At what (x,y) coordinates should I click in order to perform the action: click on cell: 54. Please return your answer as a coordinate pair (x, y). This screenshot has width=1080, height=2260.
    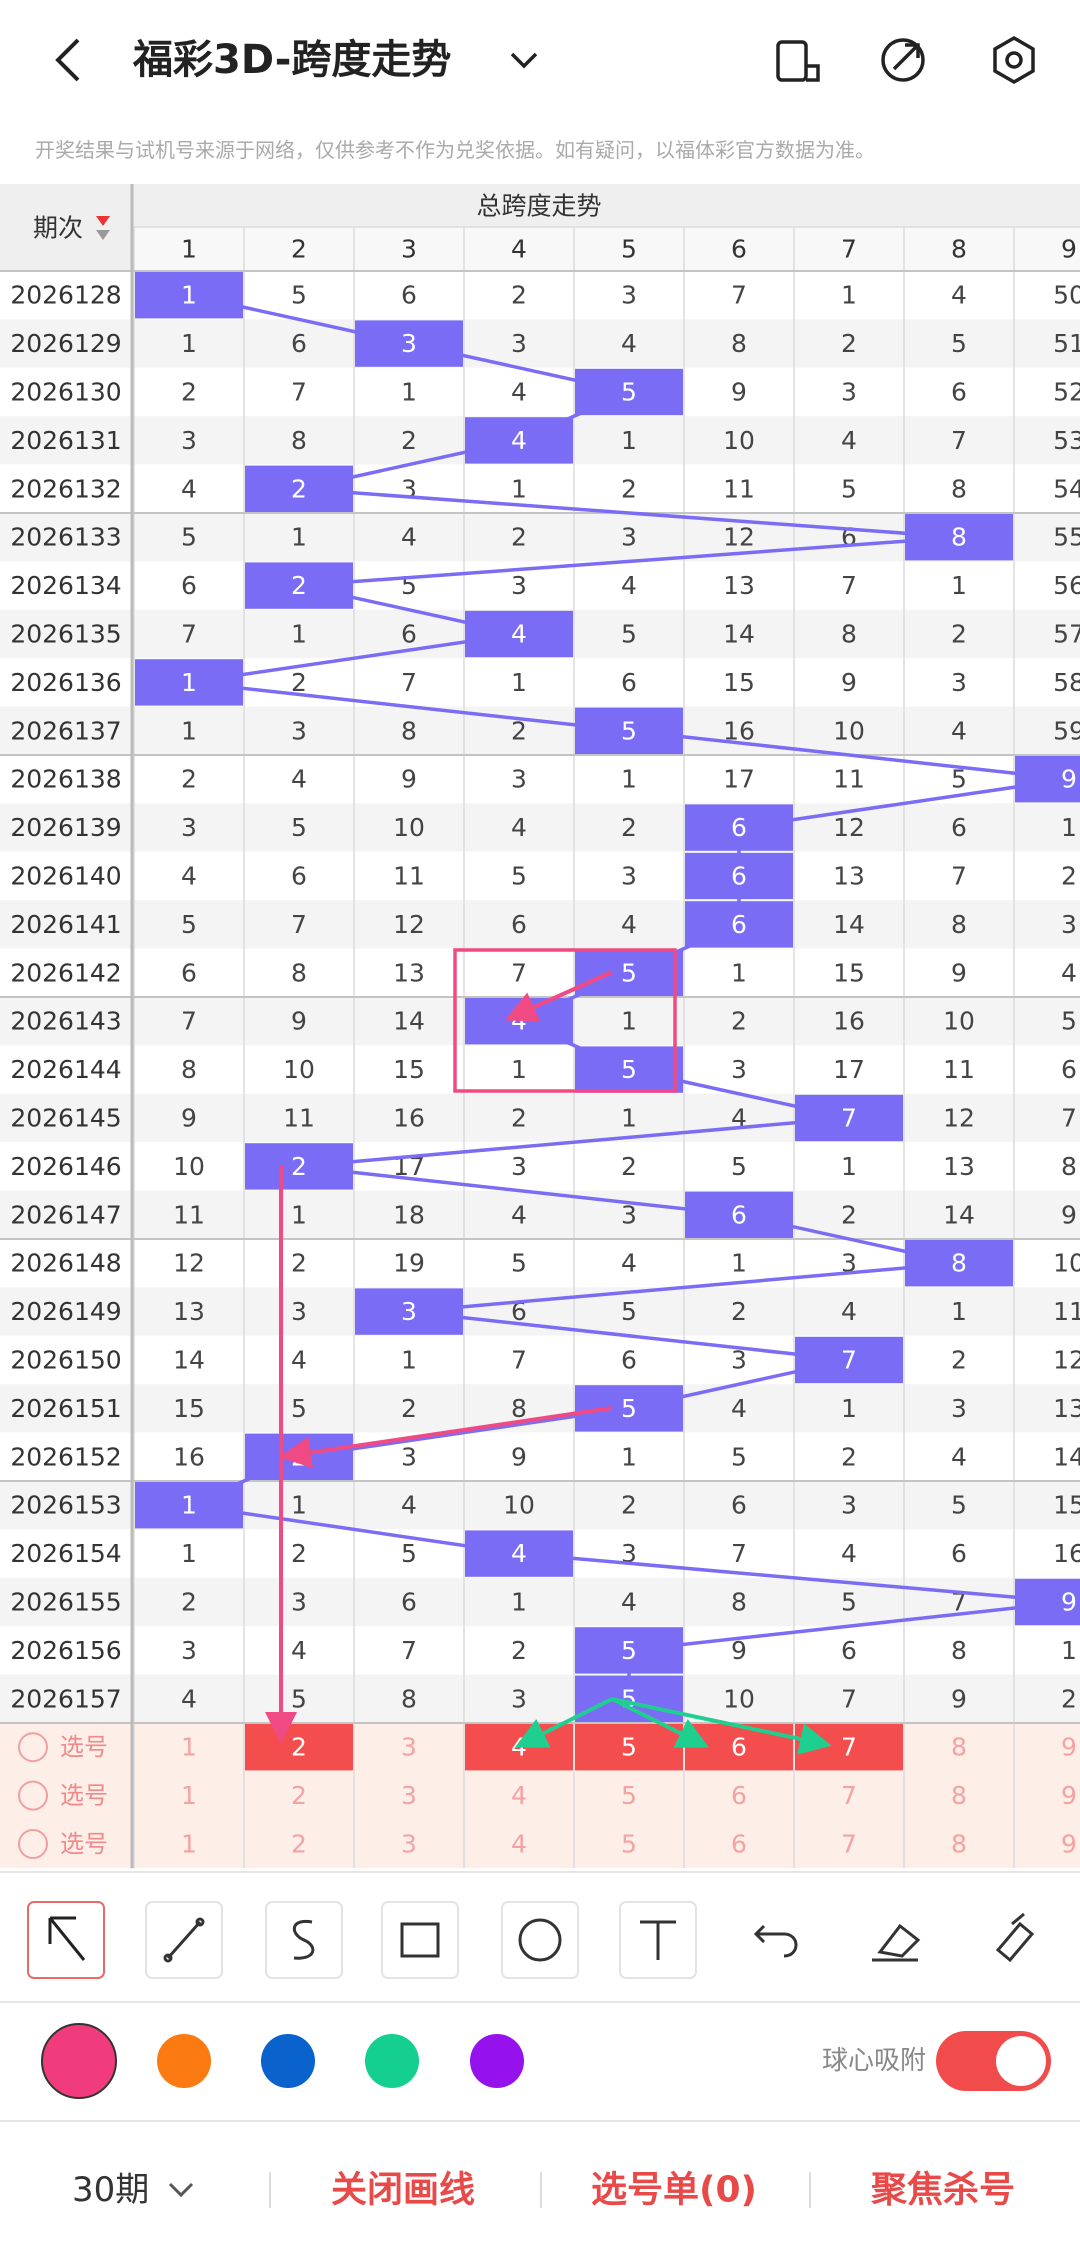
    Looking at the image, I should click on (1066, 488).